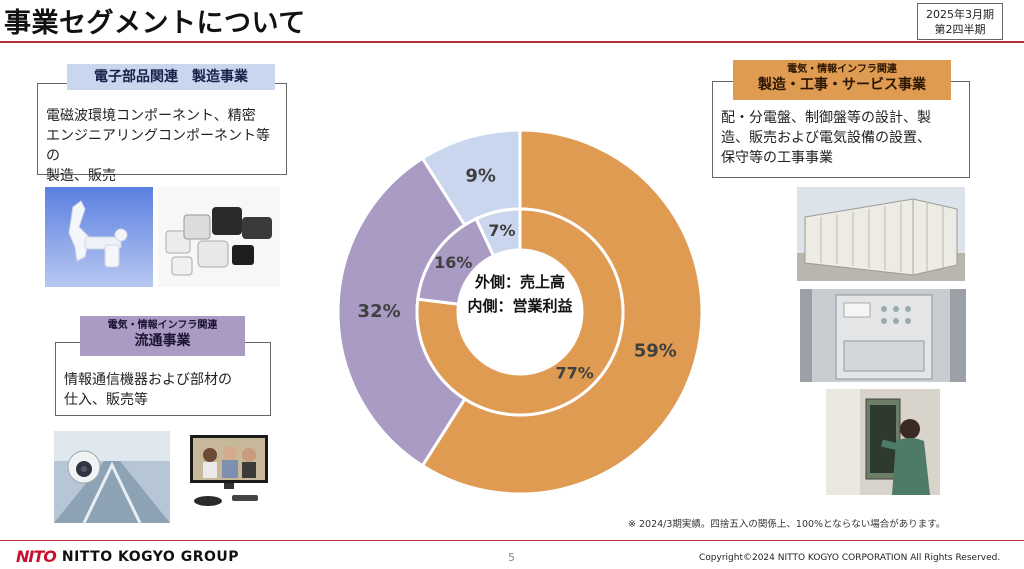 The image size is (1024, 569). What do you see at coordinates (158, 146) in the screenshot?
I see `electronic-description-line: エンジニアリングコンポーネント等の` at bounding box center [158, 146].